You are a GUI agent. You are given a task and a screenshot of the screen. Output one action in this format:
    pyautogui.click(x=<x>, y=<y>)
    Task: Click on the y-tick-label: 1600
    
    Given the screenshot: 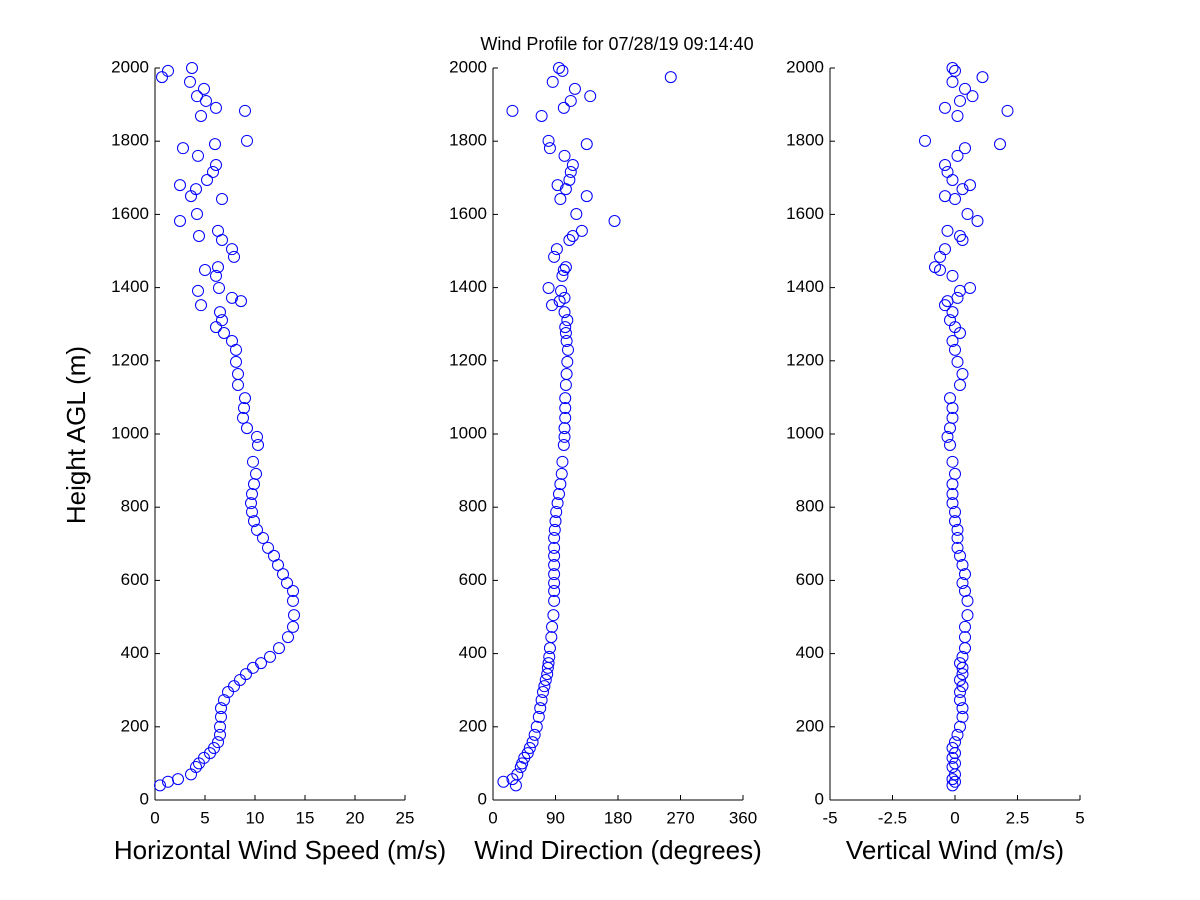 What is the action you would take?
    pyautogui.click(x=130, y=213)
    